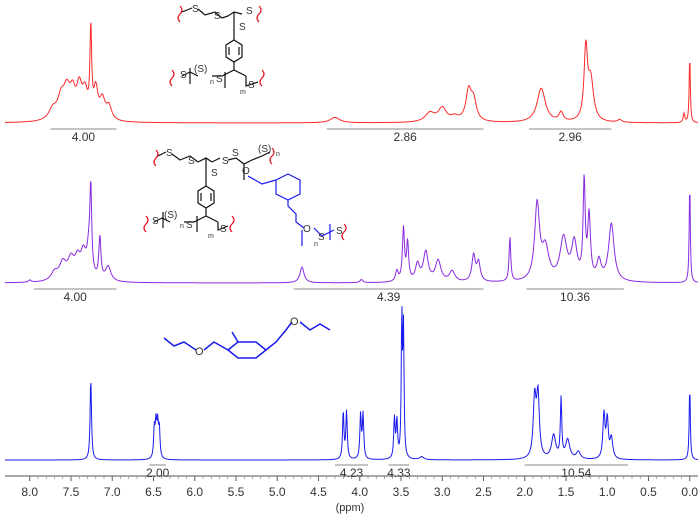 This screenshot has width=700, height=516. I want to click on structure-middle-blue, so click(291, 209).